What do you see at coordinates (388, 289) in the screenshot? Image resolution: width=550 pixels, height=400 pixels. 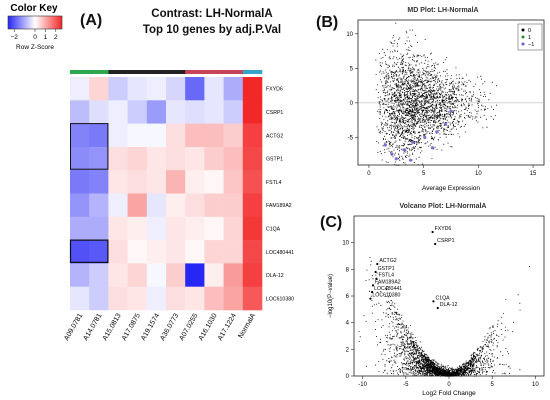 I see `volcano-gene-label: LOC480441` at bounding box center [388, 289].